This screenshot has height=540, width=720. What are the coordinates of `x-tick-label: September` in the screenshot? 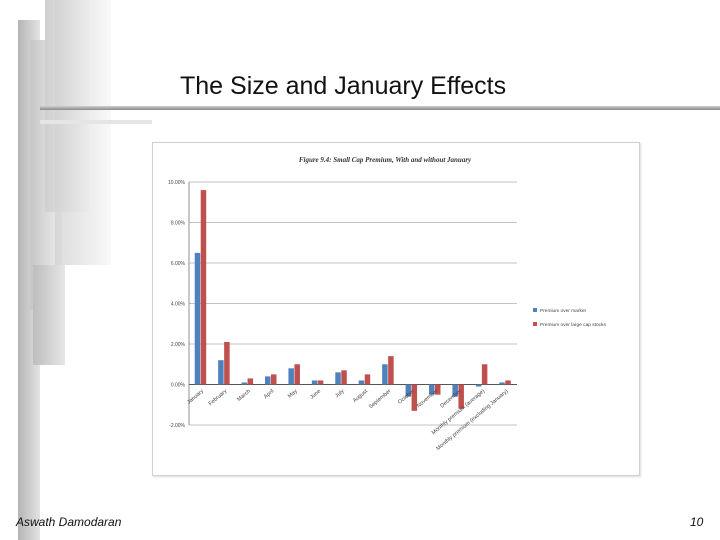 It's located at (380, 399).